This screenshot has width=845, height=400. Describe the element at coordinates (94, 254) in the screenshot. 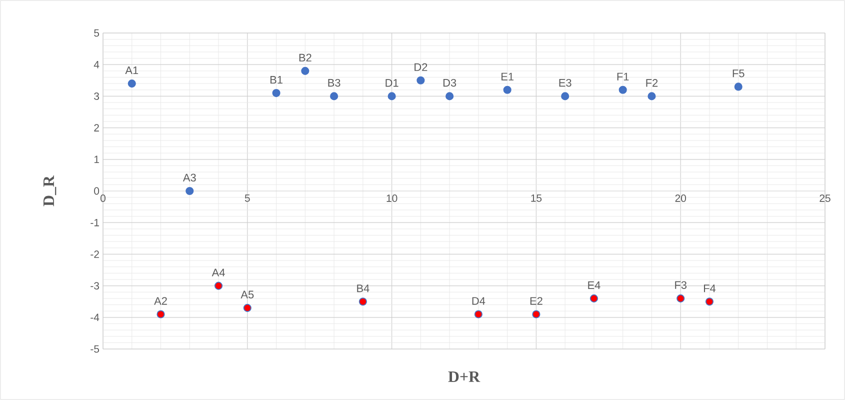

I see `y-tick-label: -2` at that location.